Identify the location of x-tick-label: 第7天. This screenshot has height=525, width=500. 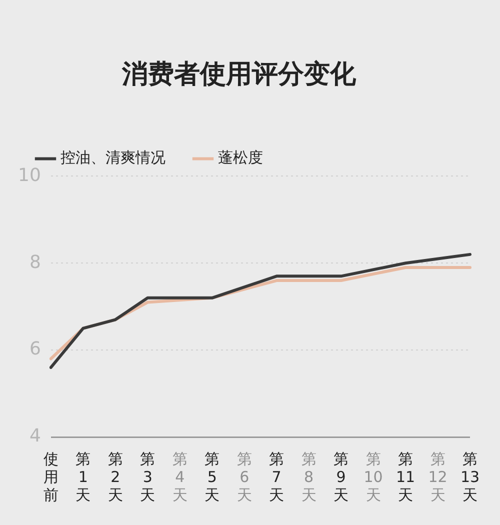
(276, 477).